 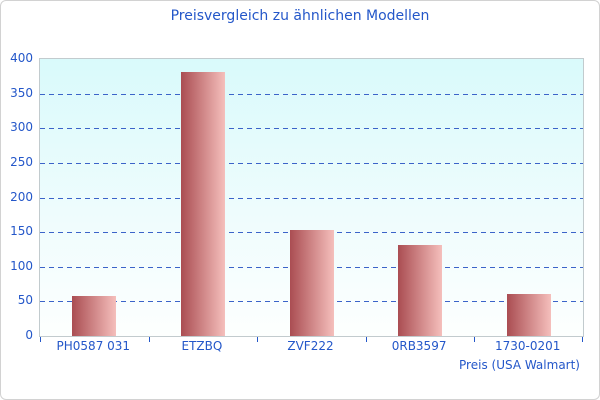 I want to click on bar-ETZBQ, so click(x=202, y=204).